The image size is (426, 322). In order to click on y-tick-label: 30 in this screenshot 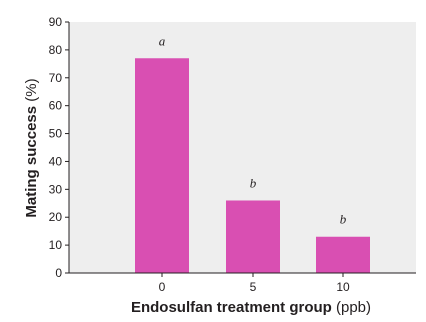, I will do `click(56, 189)`.